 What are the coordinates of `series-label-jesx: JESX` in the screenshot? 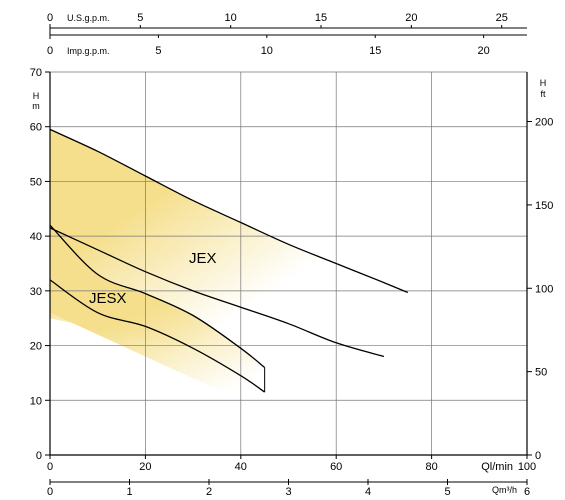 It's located at (108, 298).